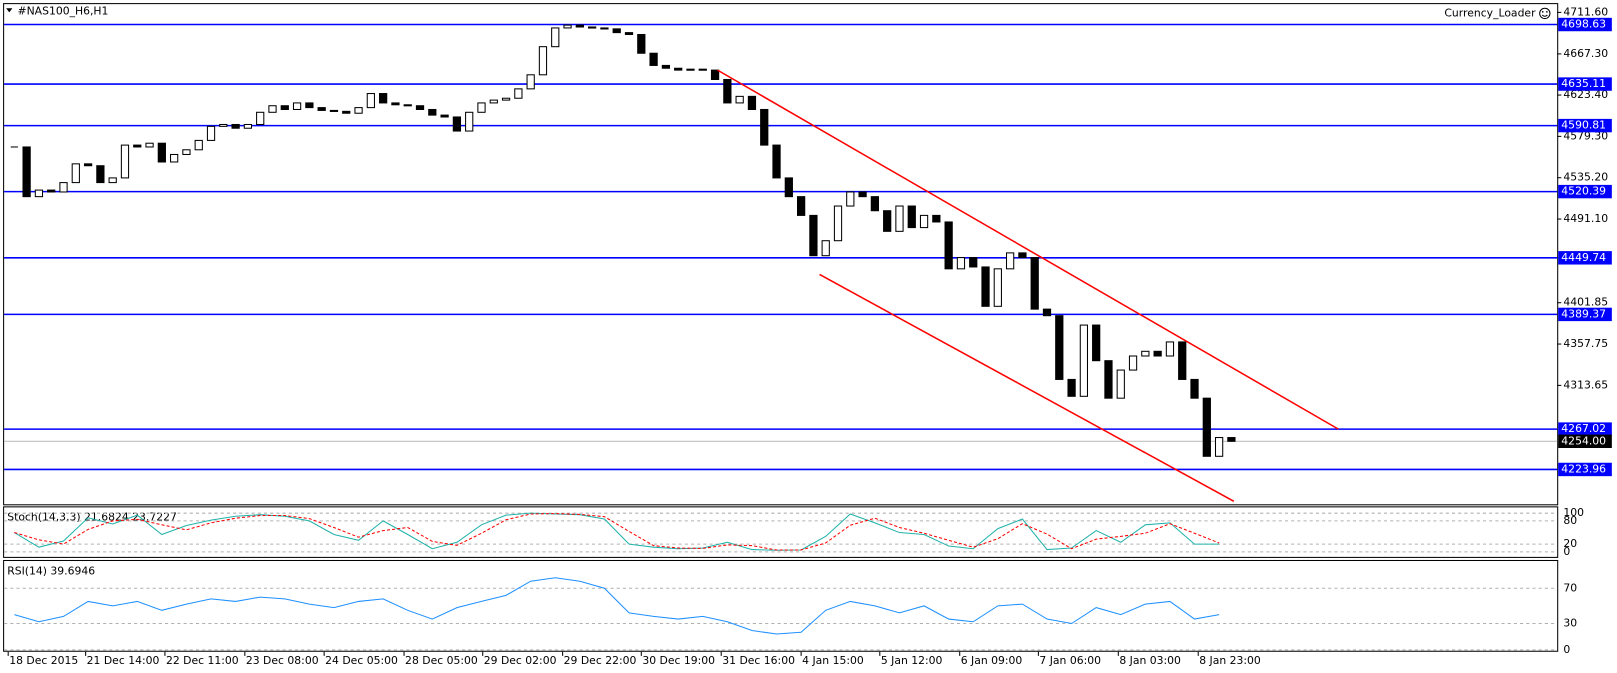 This screenshot has height=673, width=1617. I want to click on y-tick-label: 100, so click(1573, 512).